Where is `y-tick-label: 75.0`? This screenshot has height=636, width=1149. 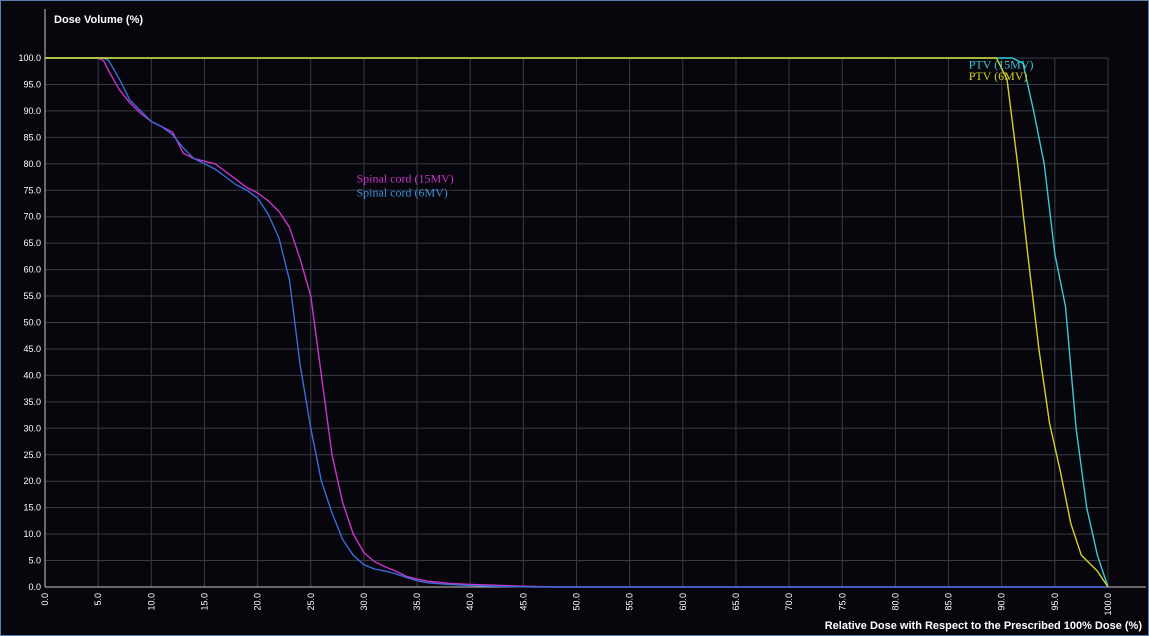 y-tick-label: 75.0 is located at coordinates (32, 190).